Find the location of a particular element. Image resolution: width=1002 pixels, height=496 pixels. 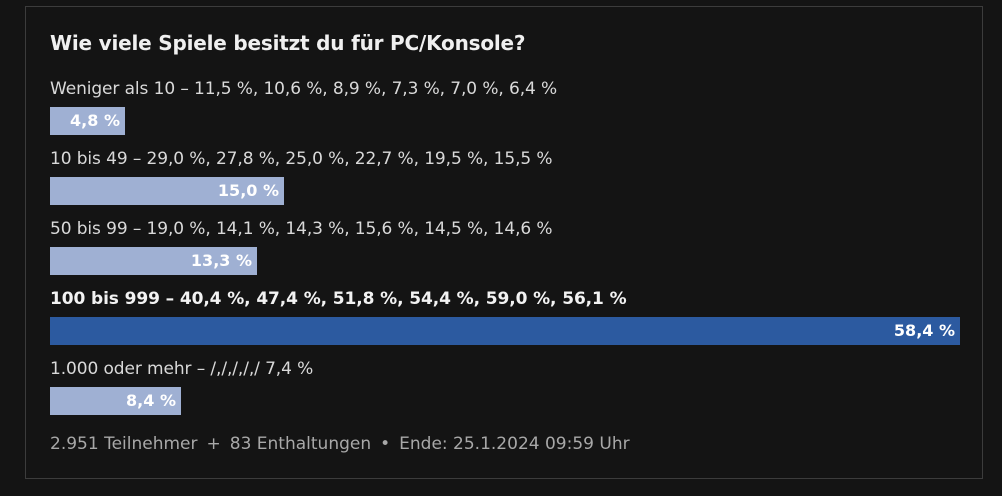

poll-bar-track: 8,4 % is located at coordinates (506, 401).